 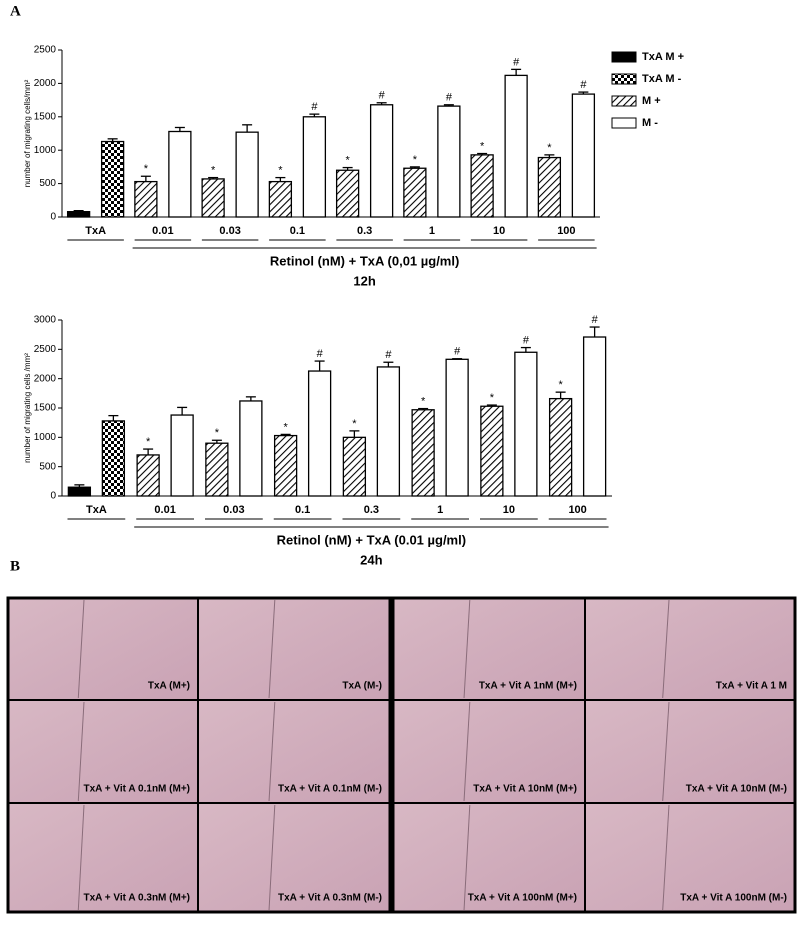 I want to click on micrograph-caption: TxA + Vit A 1 M, so click(x=751, y=686).